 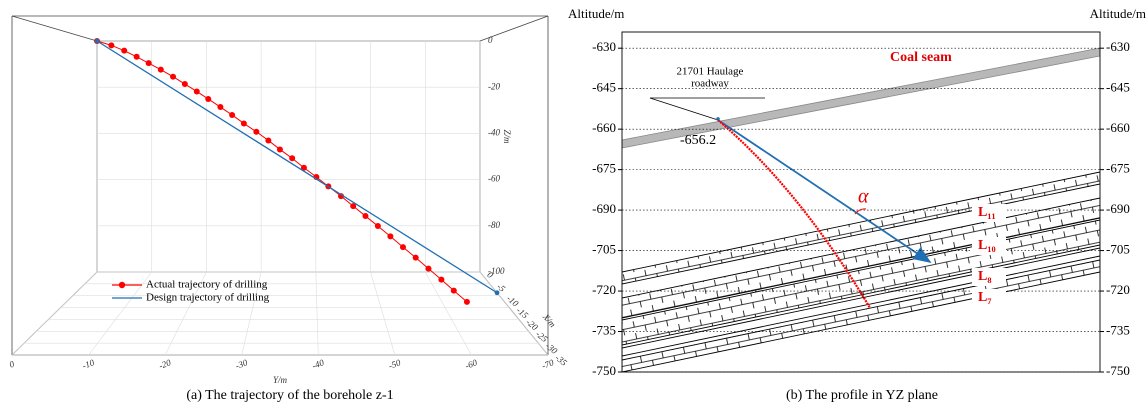 I want to click on y-tick-label: -40, so click(x=318, y=364).